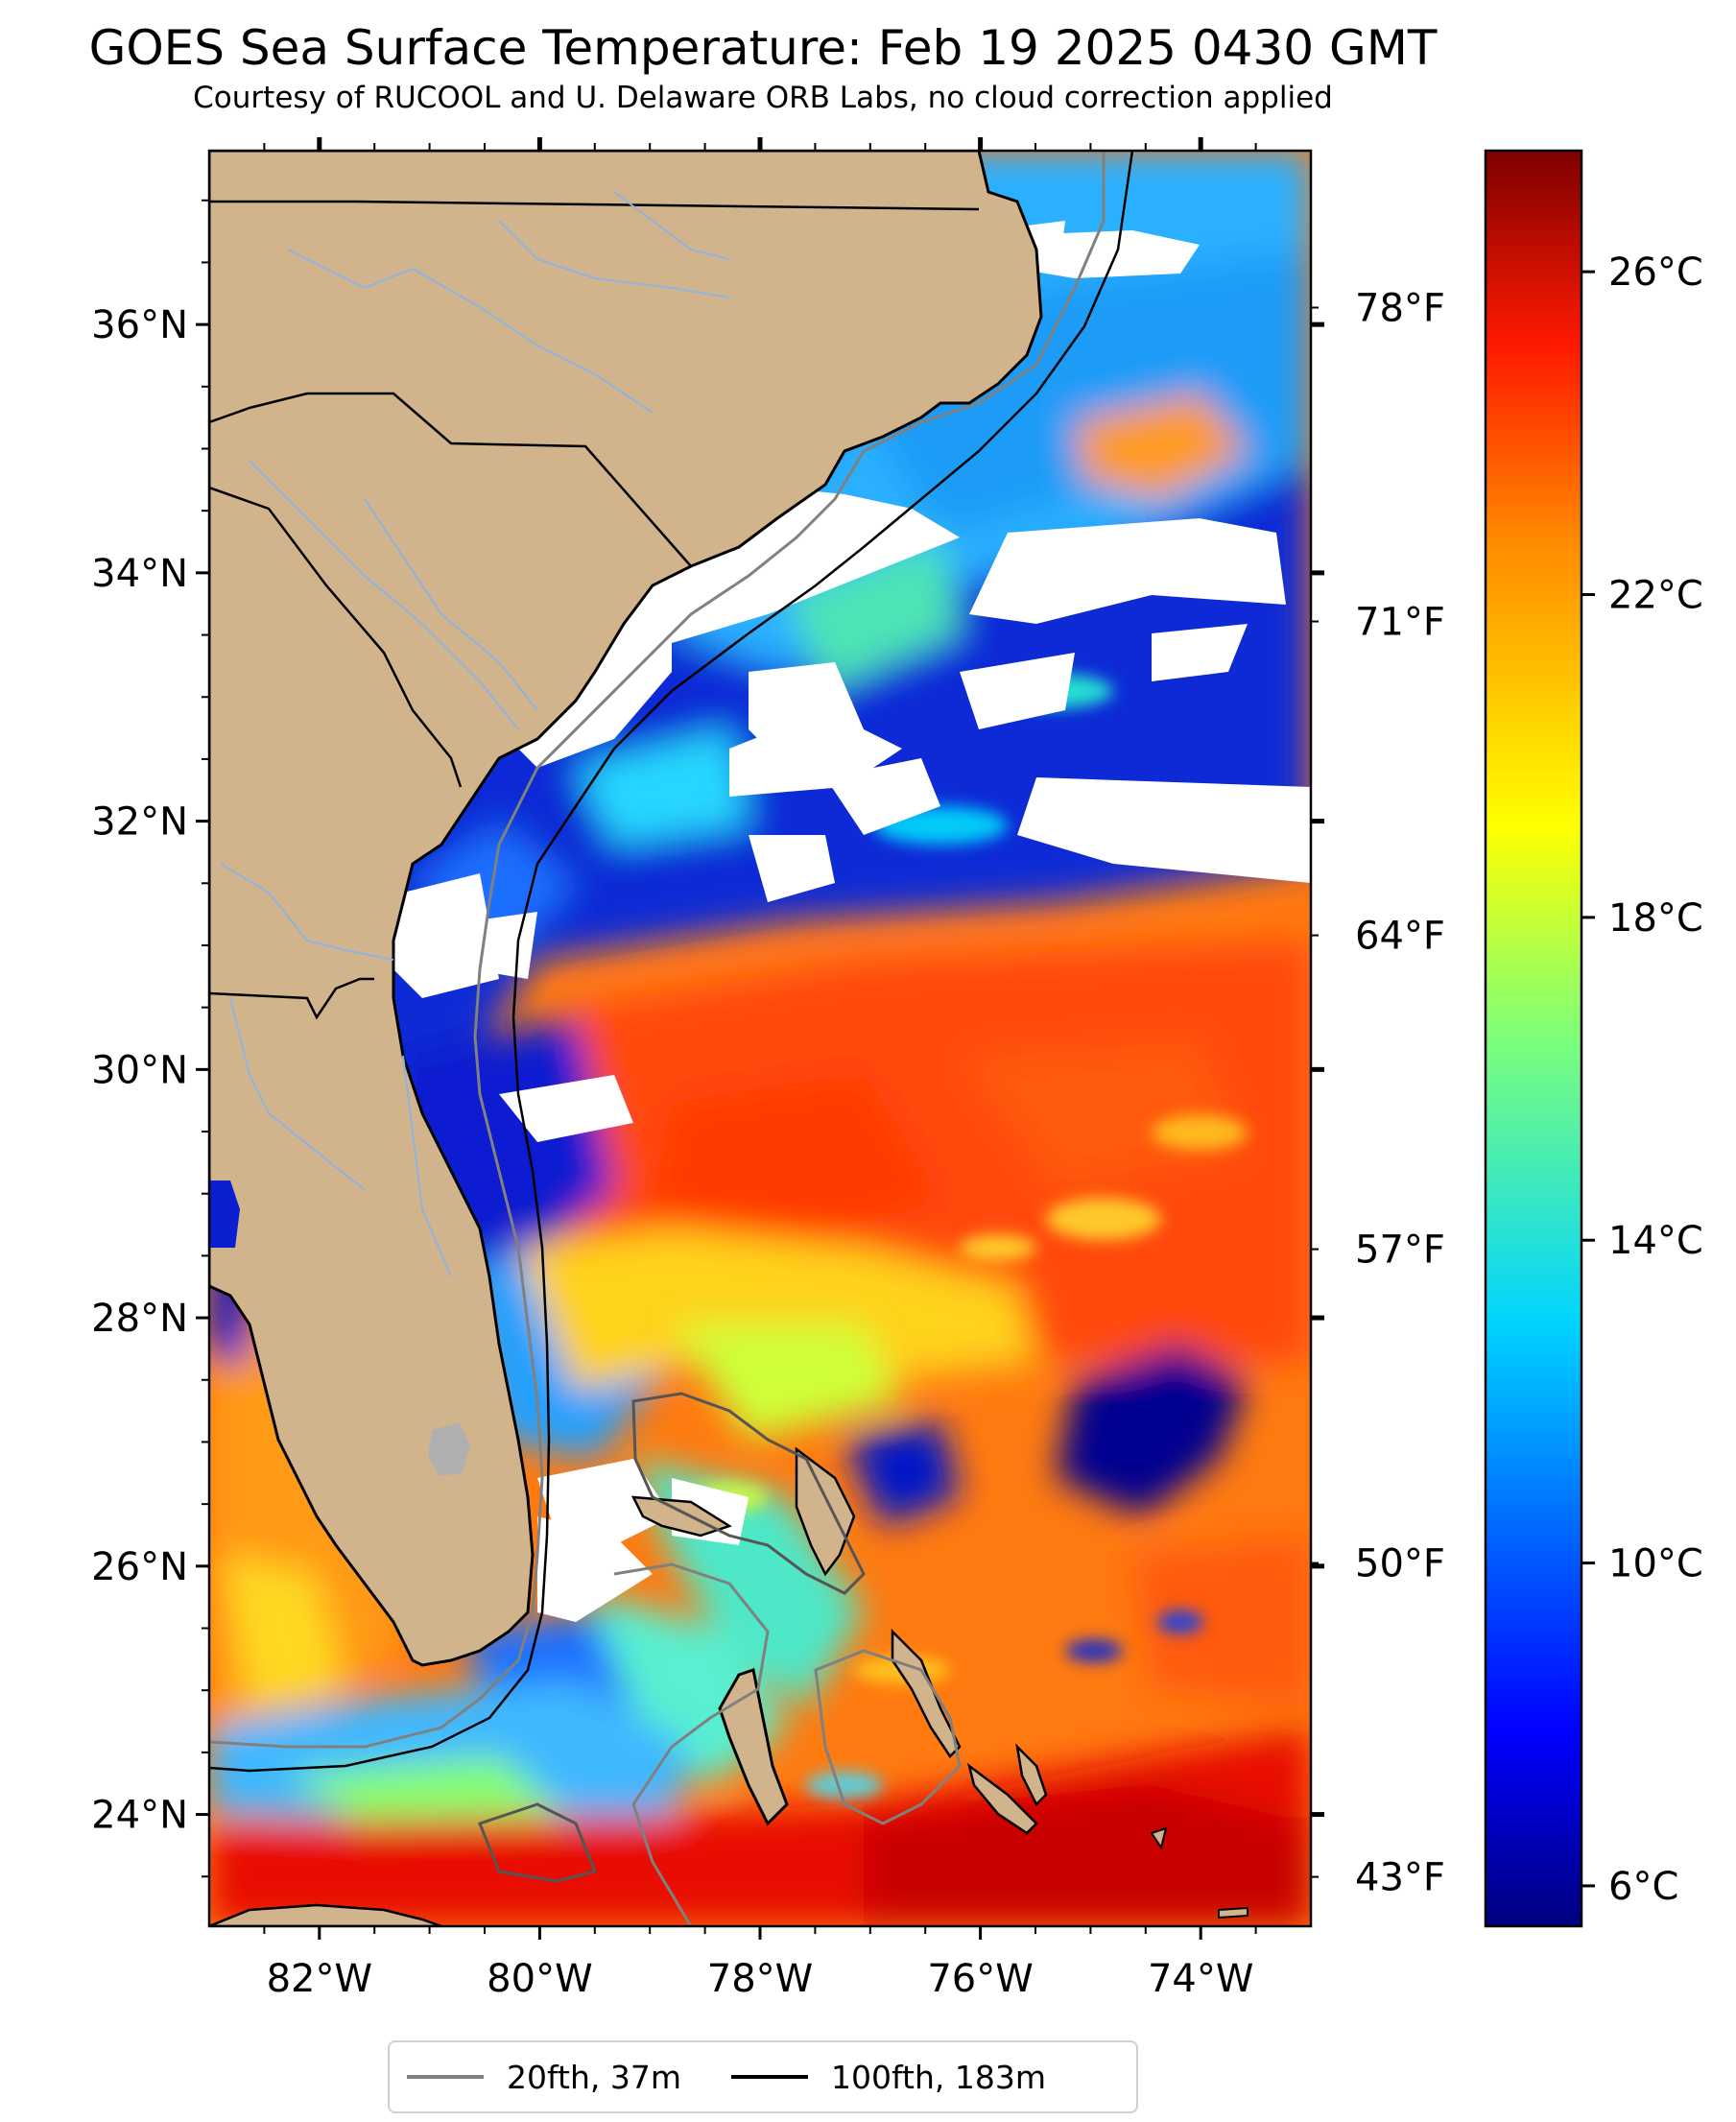 Image resolution: width=1736 pixels, height=2122 pixels. What do you see at coordinates (139, 1816) in the screenshot?
I see `lat-tick-label: 24°N` at bounding box center [139, 1816].